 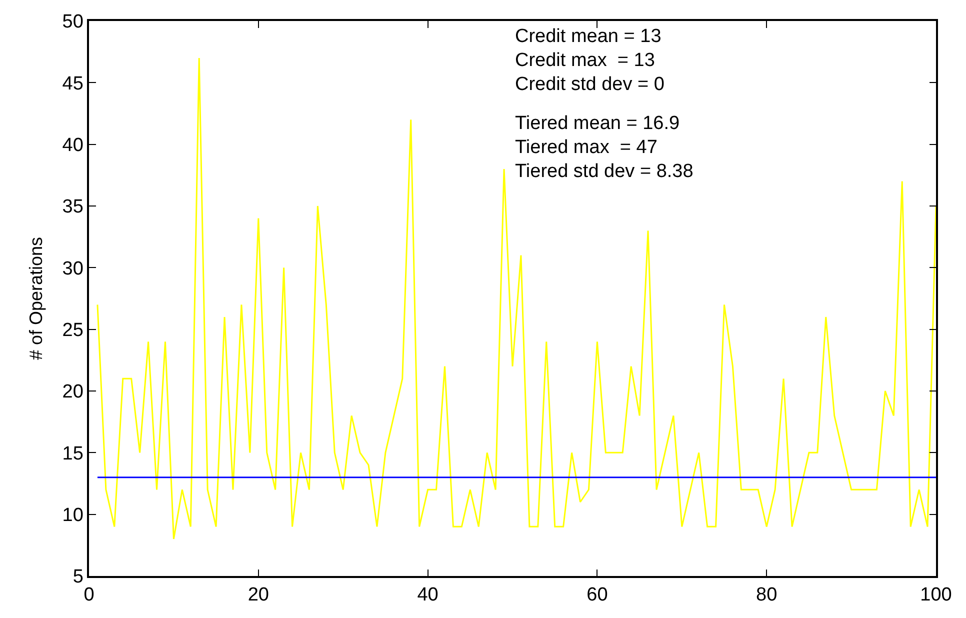 I want to click on y-tick-label: 15, so click(x=73, y=453).